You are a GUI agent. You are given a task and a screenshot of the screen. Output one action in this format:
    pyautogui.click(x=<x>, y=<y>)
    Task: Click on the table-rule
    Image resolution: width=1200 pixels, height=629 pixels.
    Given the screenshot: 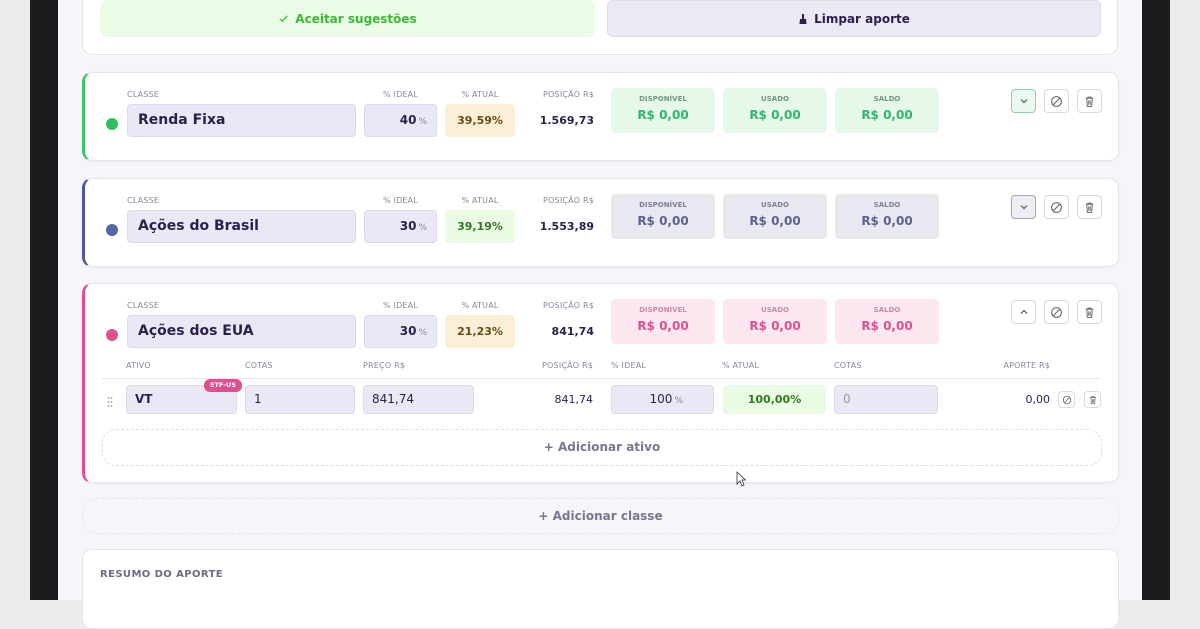 What is the action you would take?
    pyautogui.click(x=601, y=378)
    